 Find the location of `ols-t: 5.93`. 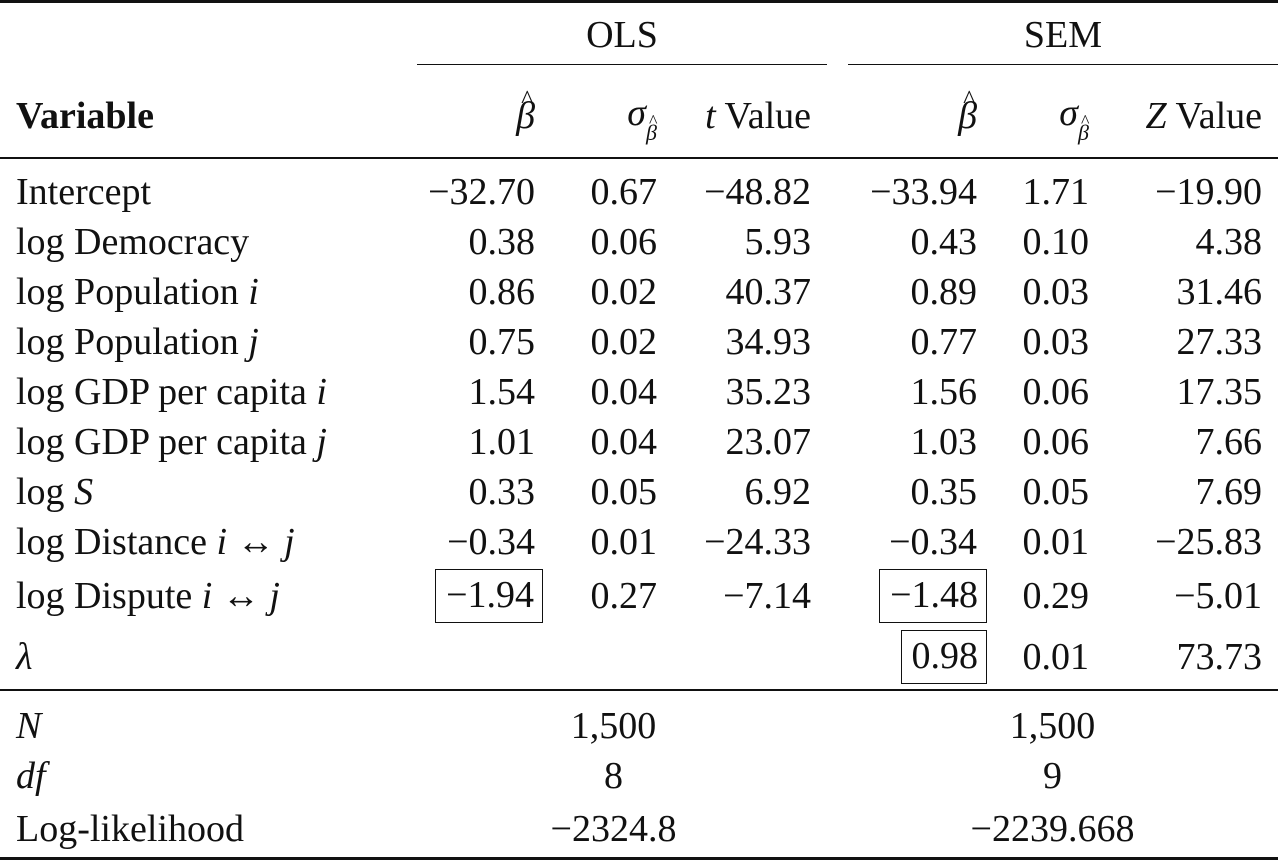

ols-t: 5.93 is located at coordinates (778, 242).